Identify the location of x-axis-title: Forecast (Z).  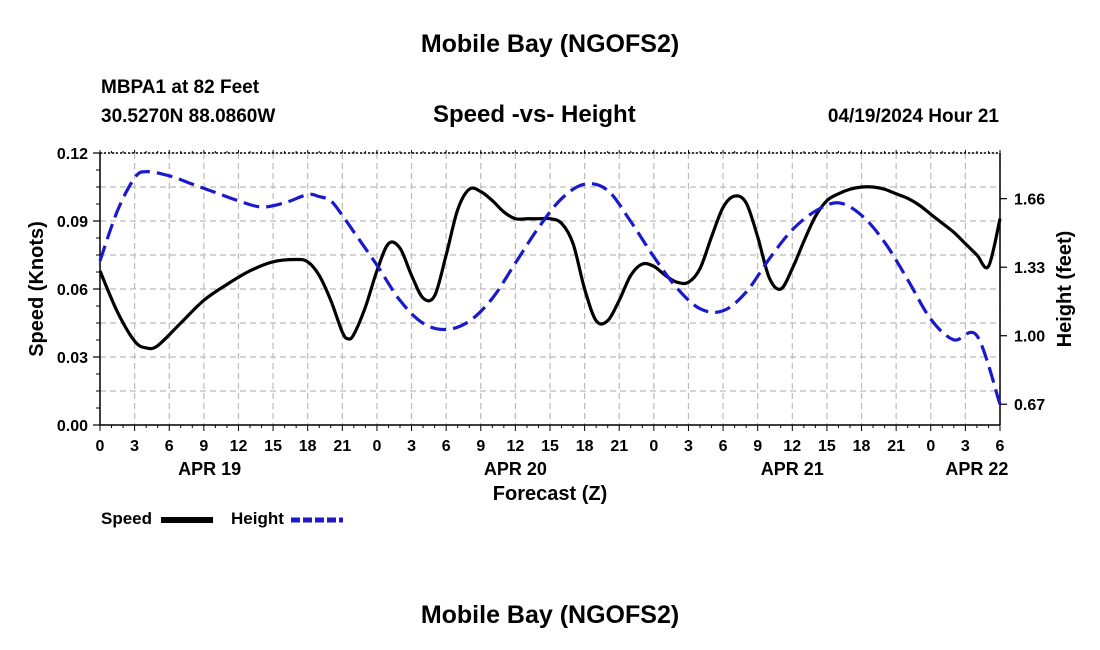
(550, 494).